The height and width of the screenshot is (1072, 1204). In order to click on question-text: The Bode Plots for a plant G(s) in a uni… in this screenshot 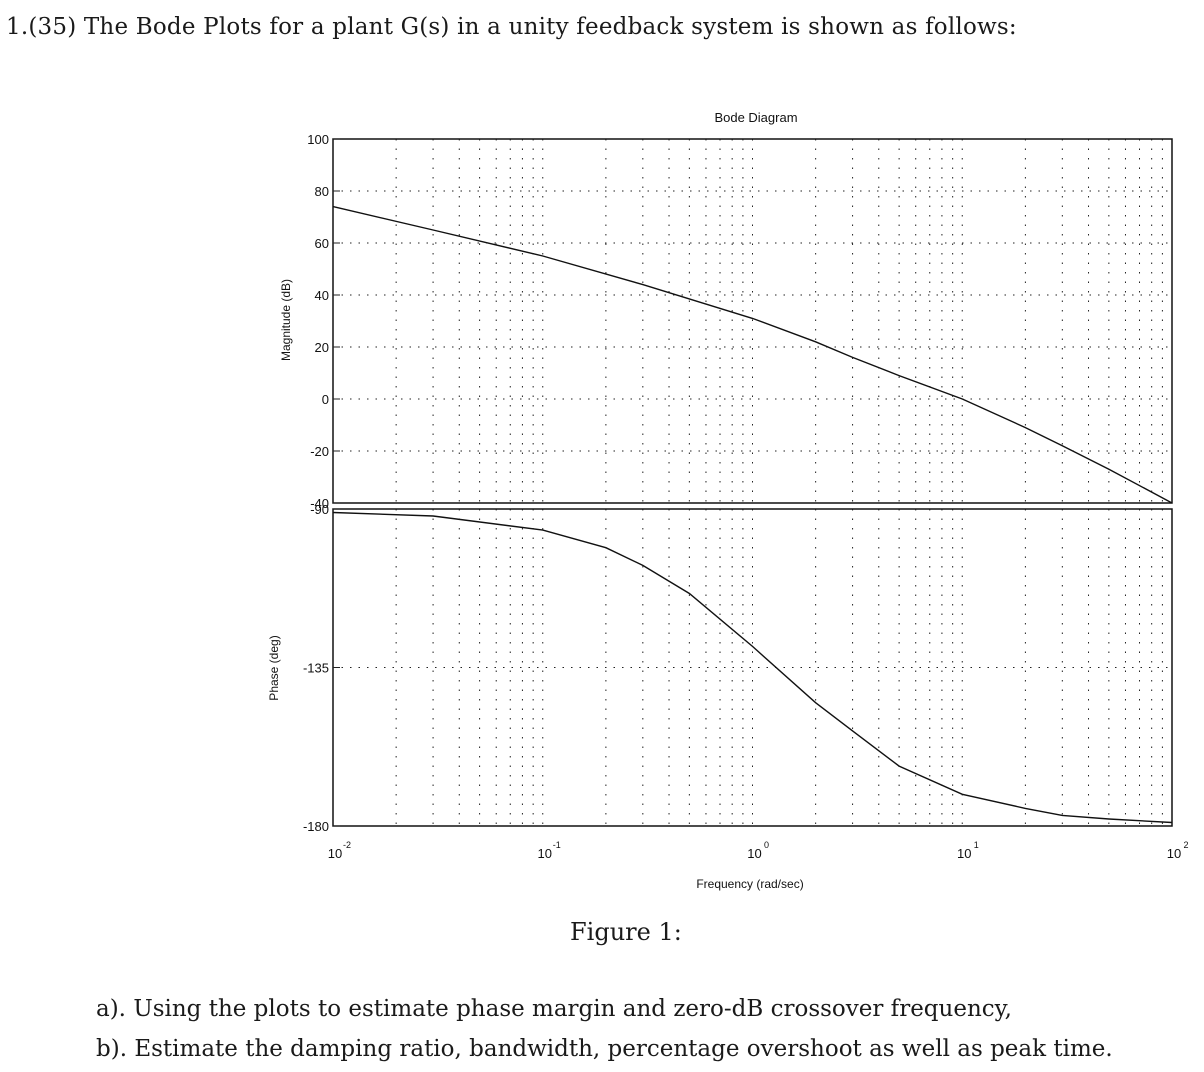, I will do `click(550, 27)`.